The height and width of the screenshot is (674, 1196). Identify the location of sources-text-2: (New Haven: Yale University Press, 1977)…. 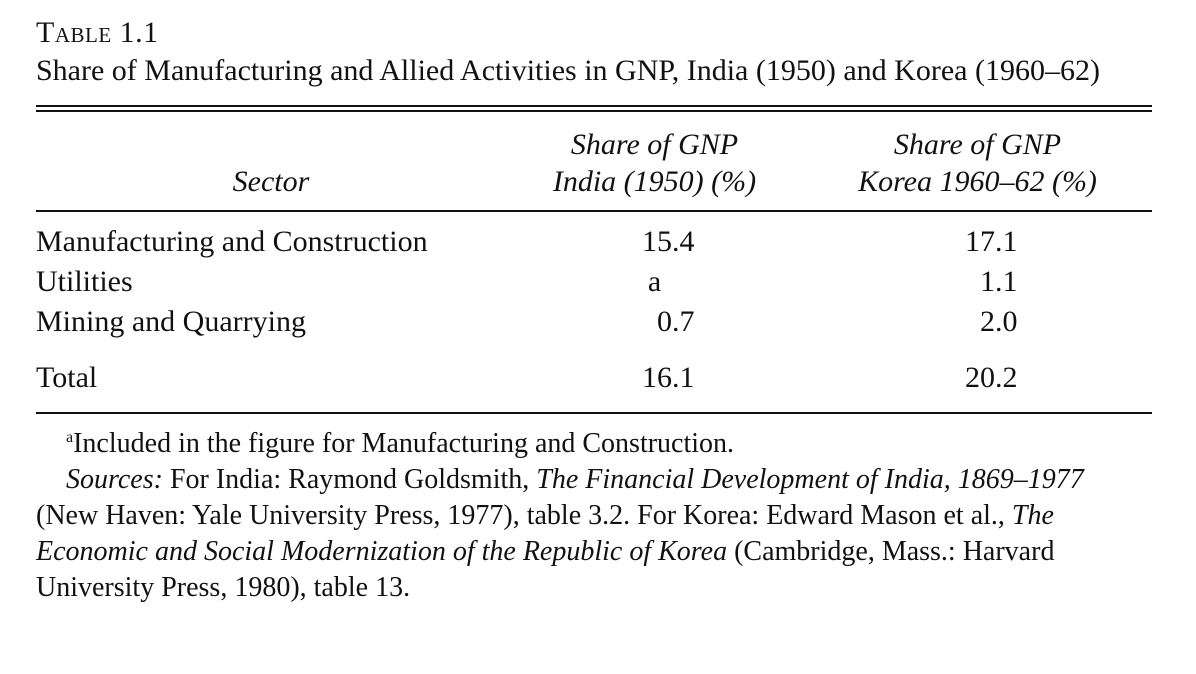
(524, 515).